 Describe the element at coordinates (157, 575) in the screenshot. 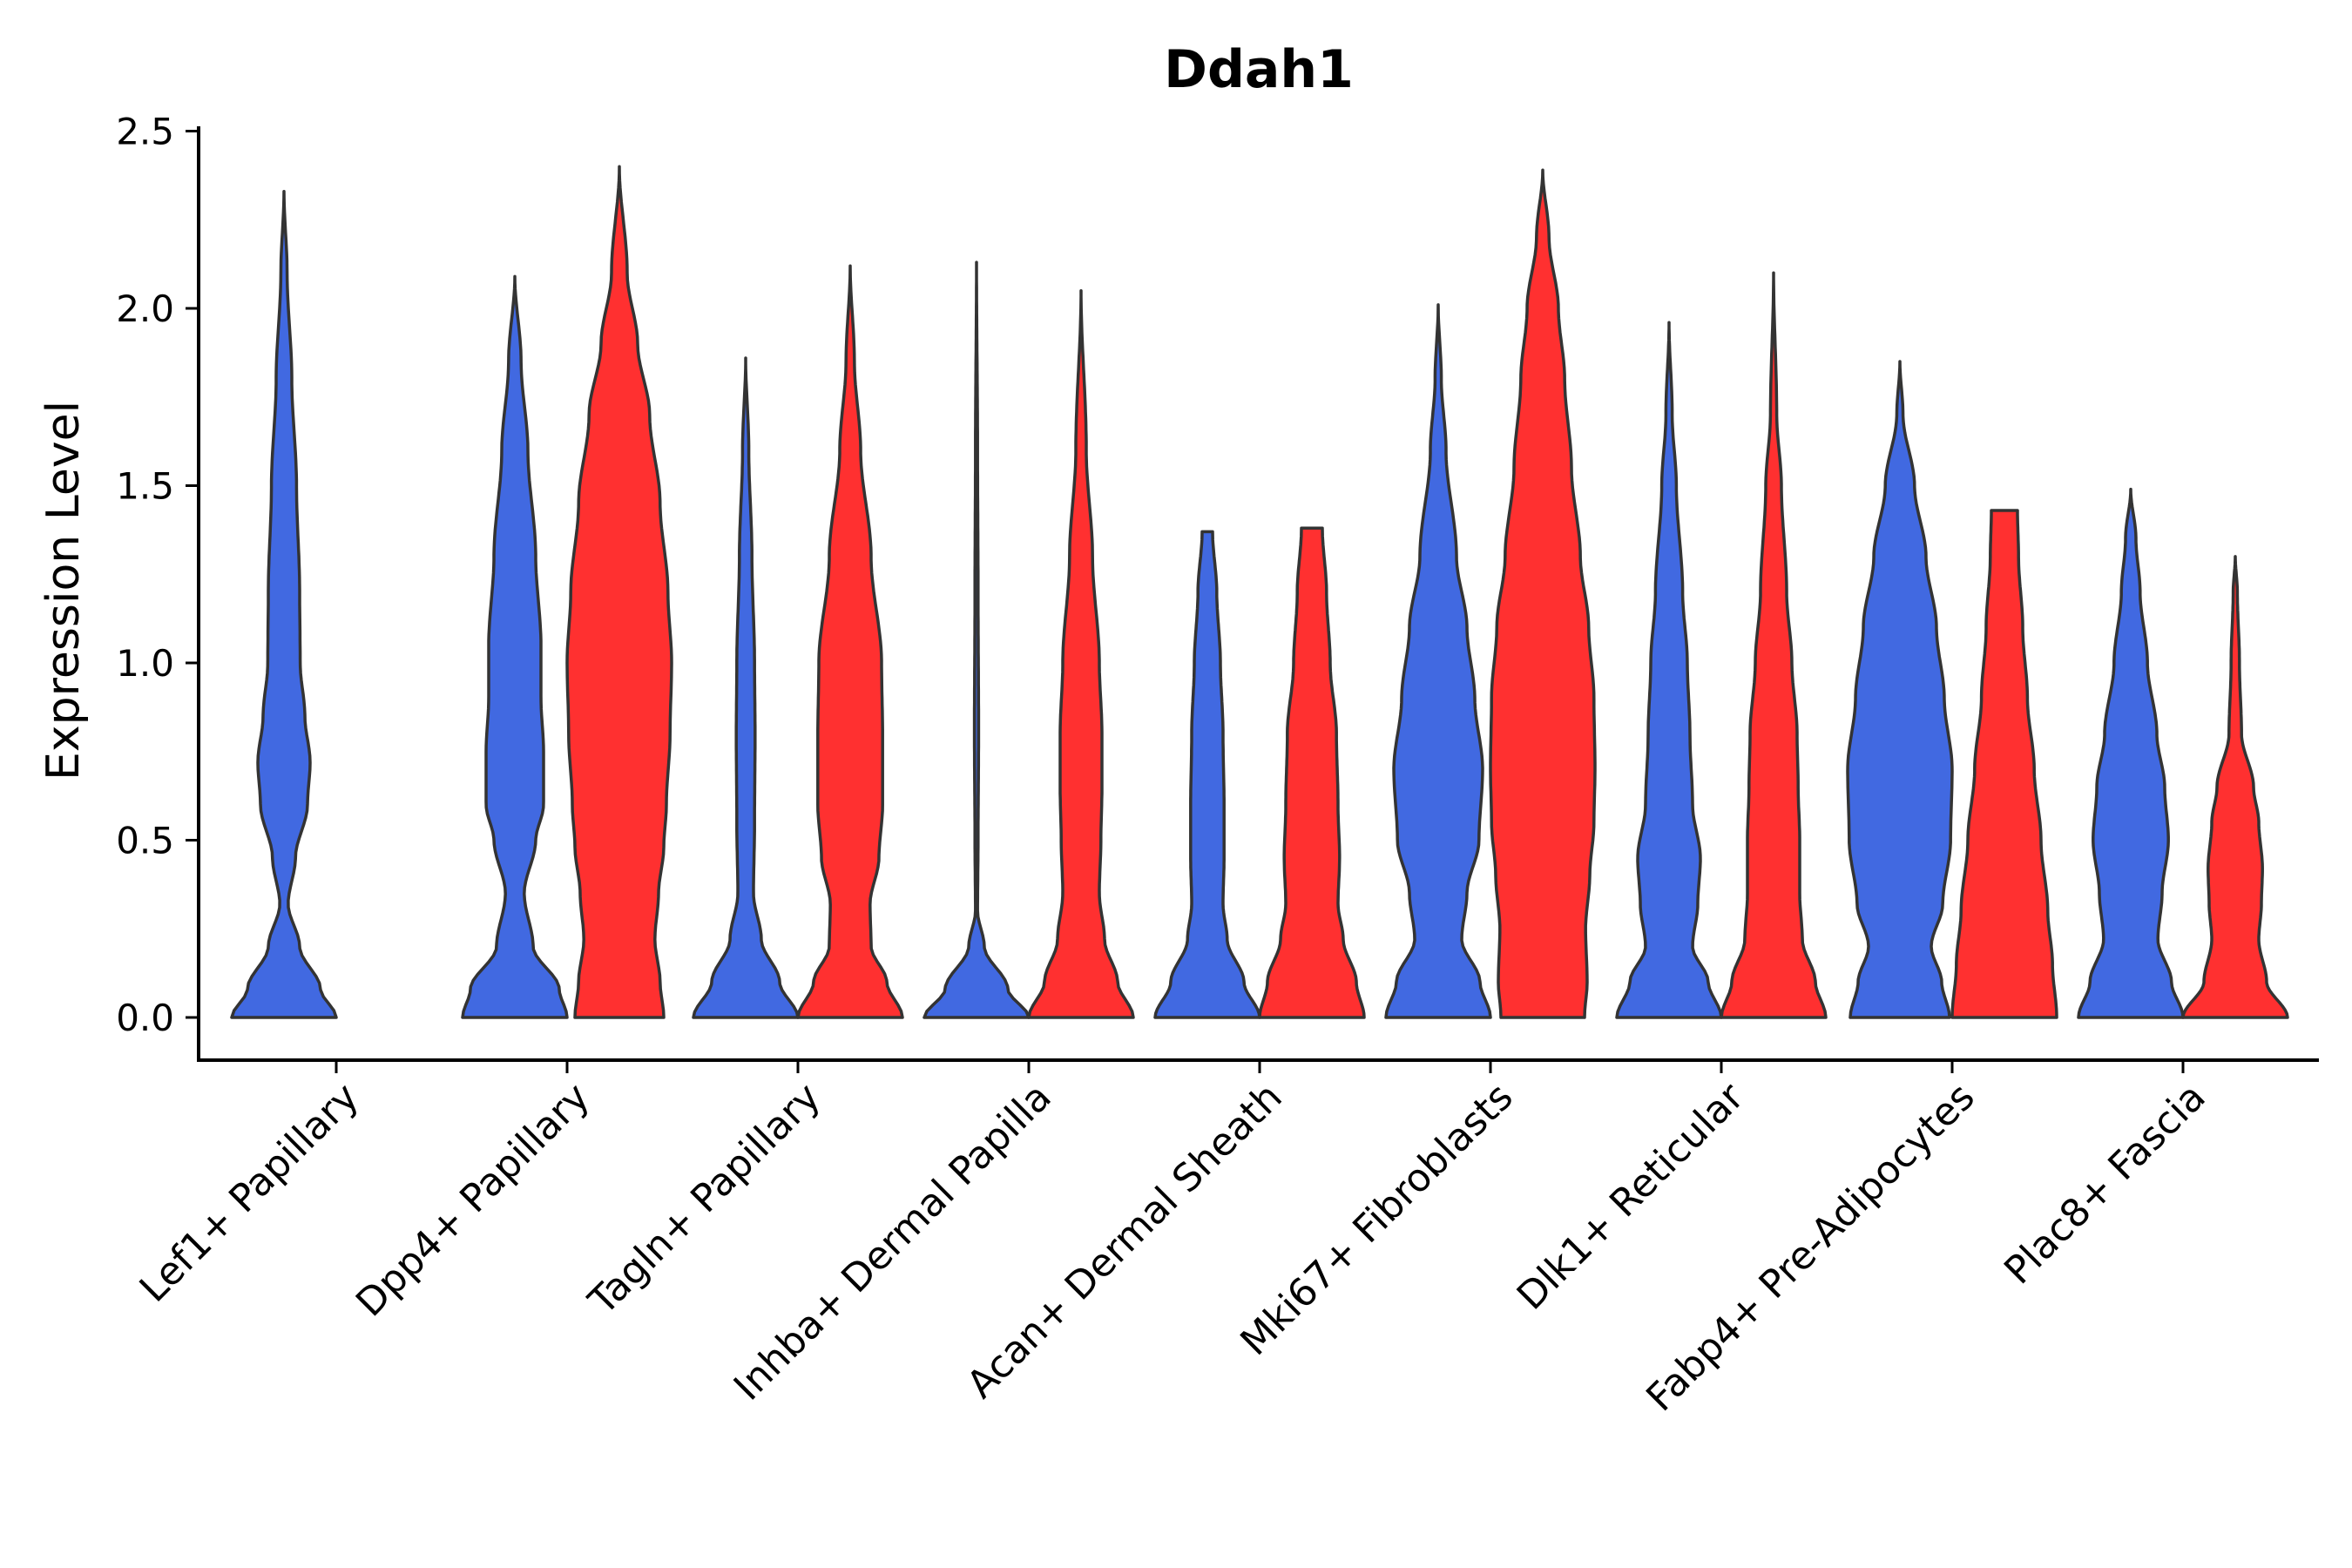

I see `y-ticks-group: 0.0 0.5 1.0 1.5 2.0 2.5` at that location.